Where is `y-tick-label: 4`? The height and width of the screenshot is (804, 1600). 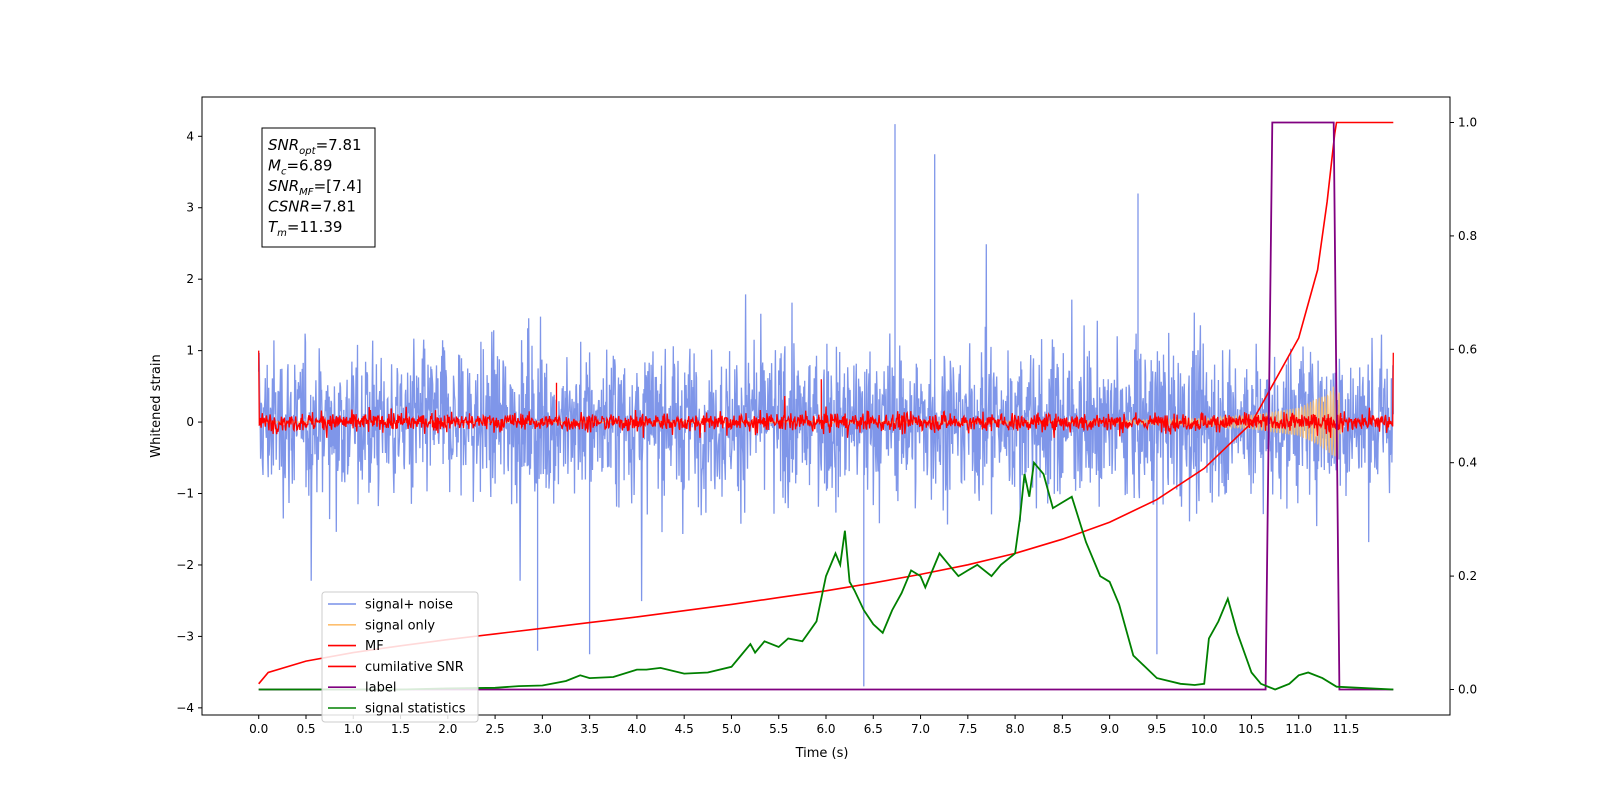 y-tick-label: 4 is located at coordinates (190, 136).